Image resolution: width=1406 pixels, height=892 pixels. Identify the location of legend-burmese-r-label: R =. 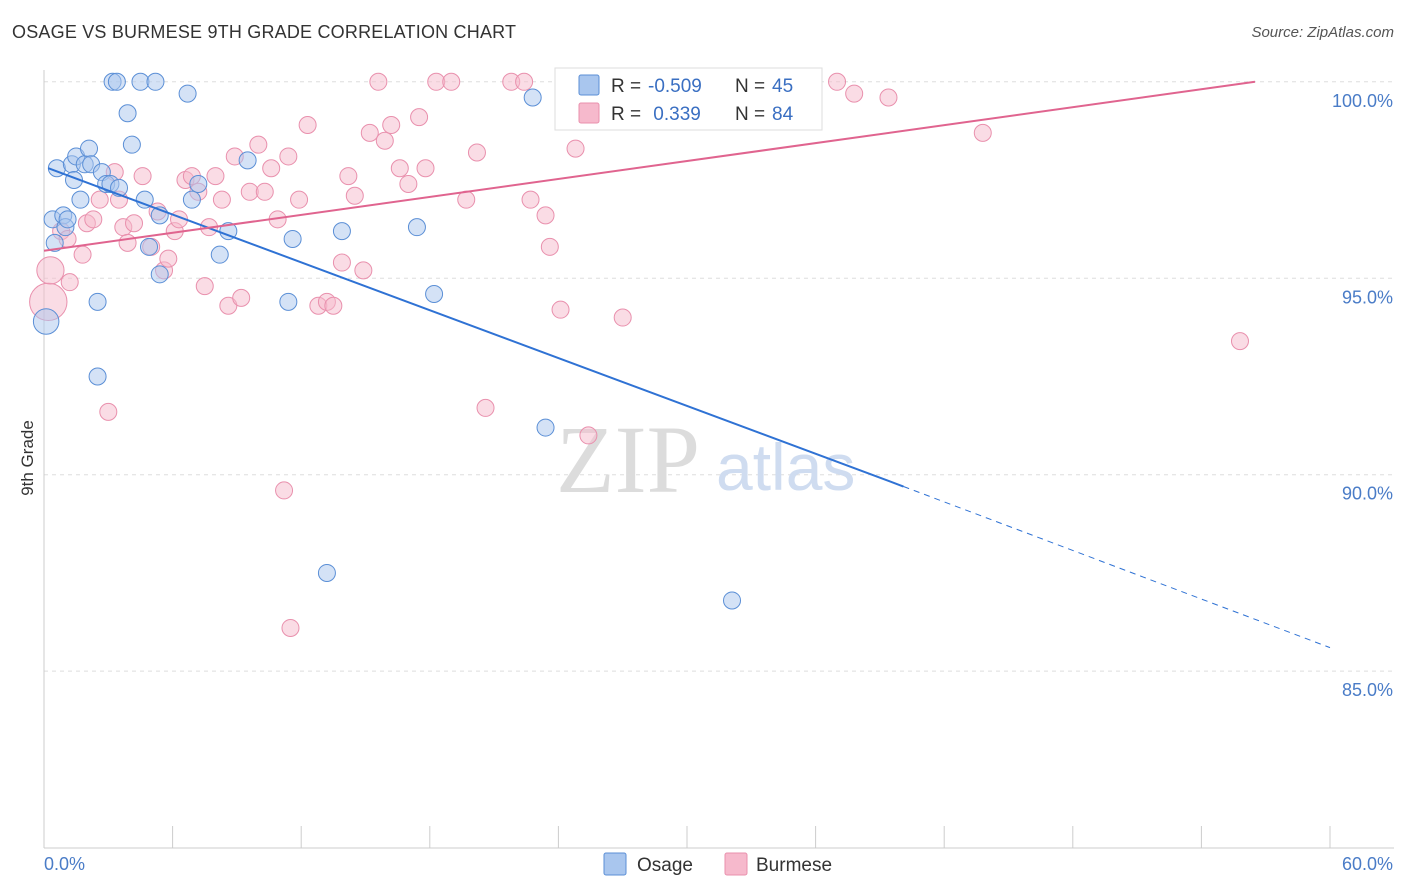
(626, 114).